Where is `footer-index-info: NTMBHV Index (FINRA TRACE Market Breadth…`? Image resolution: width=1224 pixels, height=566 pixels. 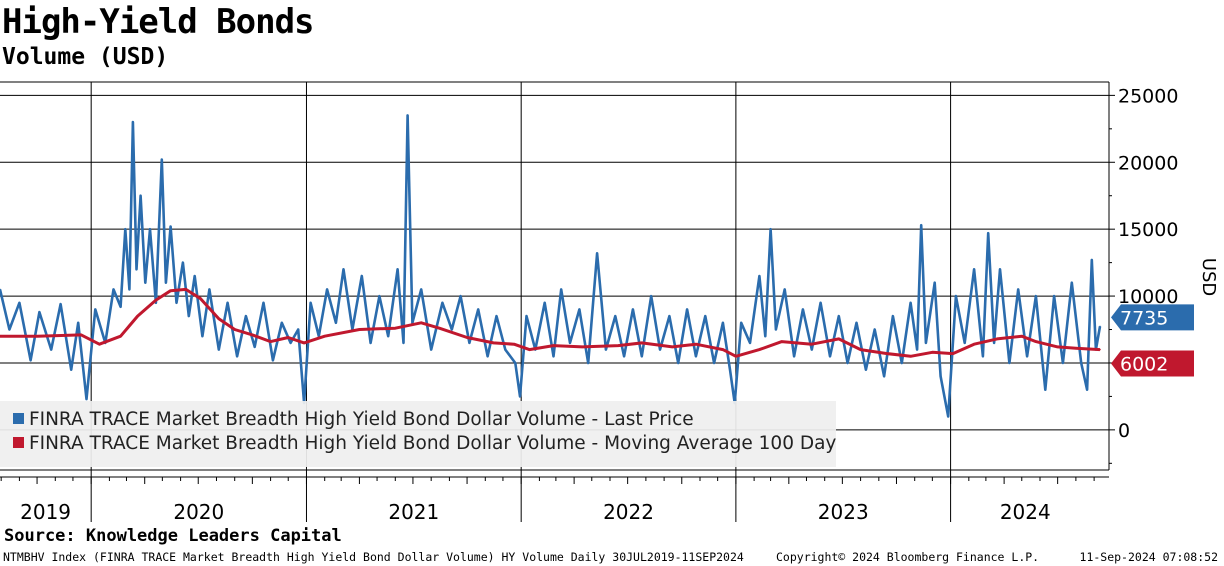 footer-index-info: NTMBHV Index (FINRA TRACE Market Breadth… is located at coordinates (373, 557).